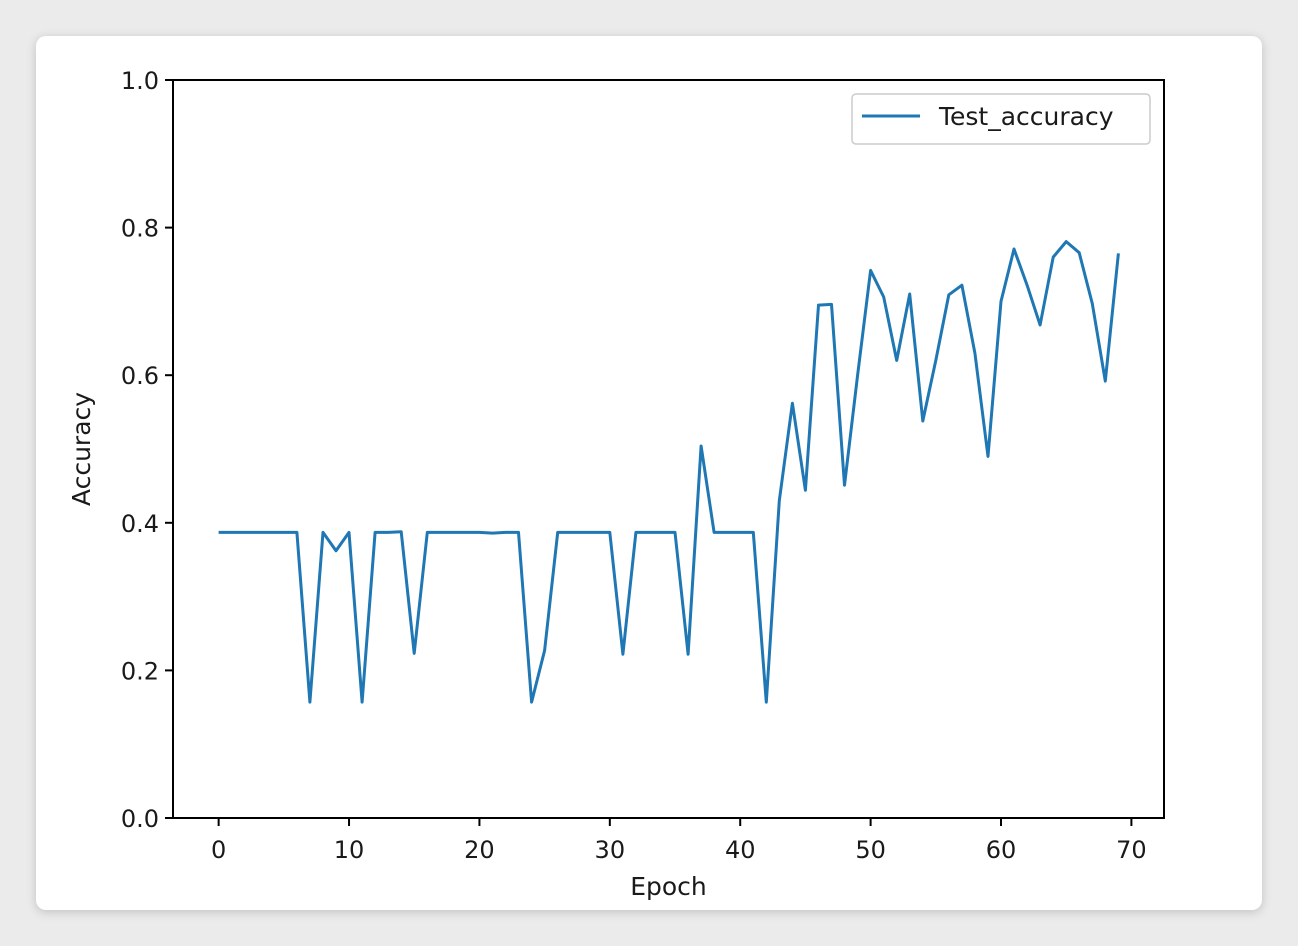 The height and width of the screenshot is (946, 1298). What do you see at coordinates (140, 819) in the screenshot?
I see `y-tick-label: 0.0` at bounding box center [140, 819].